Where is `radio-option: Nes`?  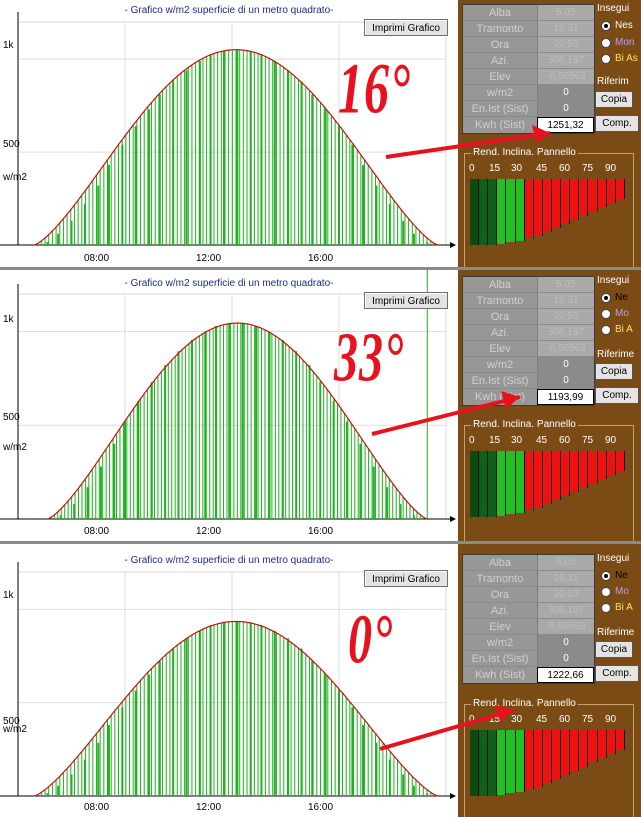 radio-option: Nes is located at coordinates (617, 25).